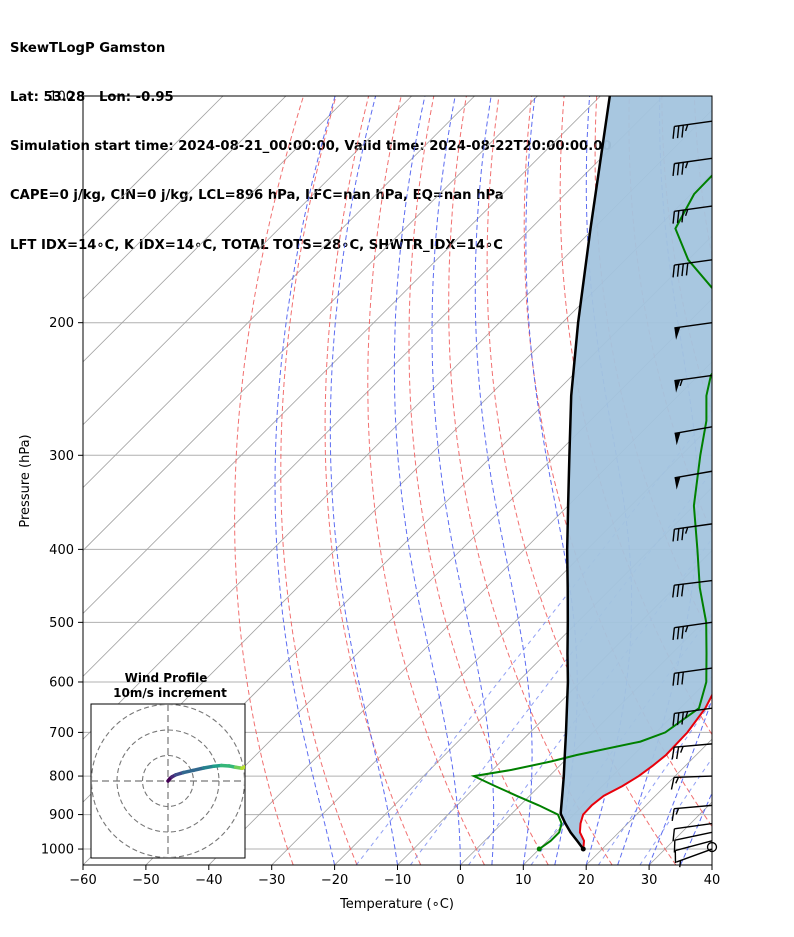 This screenshot has width=794, height=937. Describe the element at coordinates (712, 847) in the screenshot. I see `calm-wind-marker` at that location.